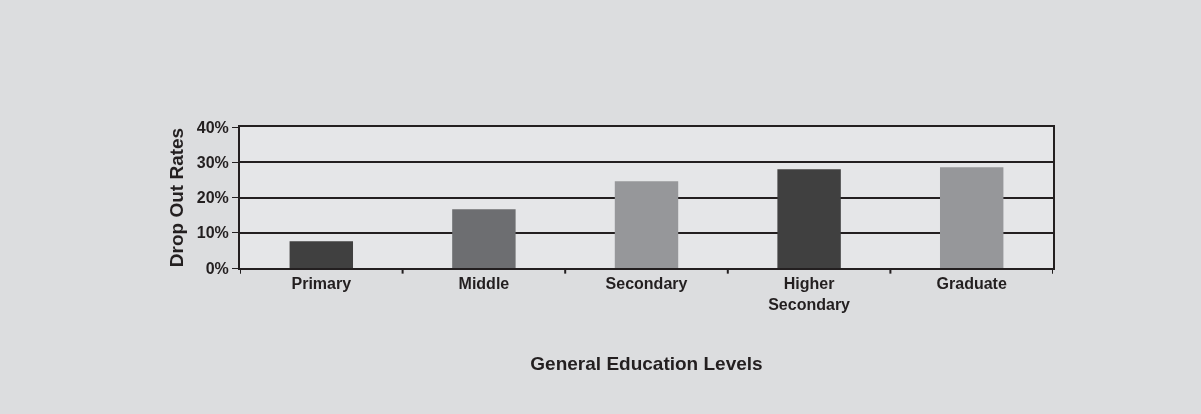 Image resolution: width=1201 pixels, height=414 pixels. Describe the element at coordinates (646, 364) in the screenshot. I see `x-axis-title: General Education Levels` at that location.